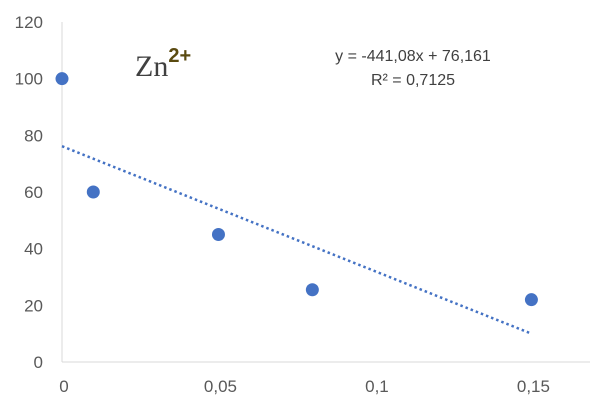 The height and width of the screenshot is (398, 591). I want to click on y-tick-label: 80, so click(33, 135).